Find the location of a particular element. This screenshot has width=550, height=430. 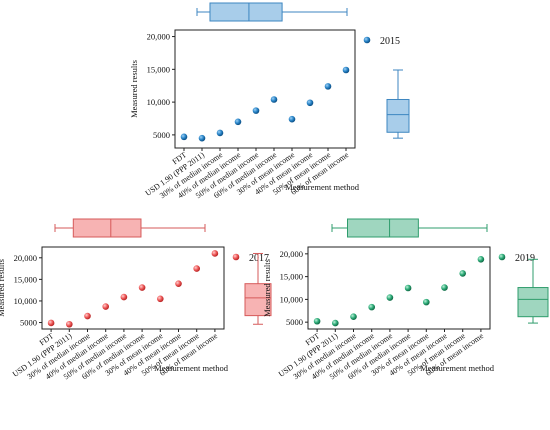

year-label: 2017 is located at coordinates (259, 258).